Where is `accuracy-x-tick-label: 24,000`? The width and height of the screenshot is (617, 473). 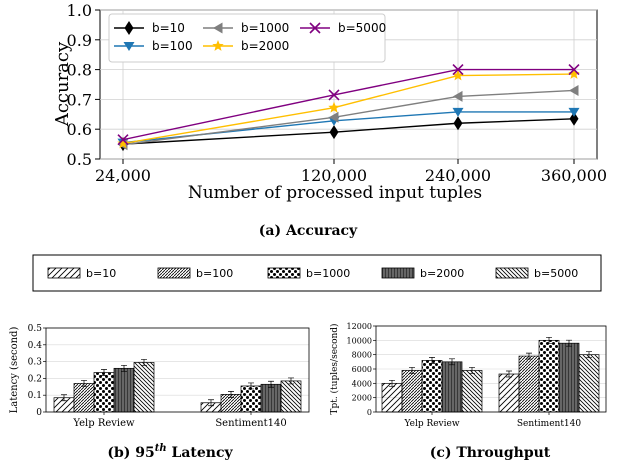 accuracy-x-tick-label: 24,000 is located at coordinates (123, 175).